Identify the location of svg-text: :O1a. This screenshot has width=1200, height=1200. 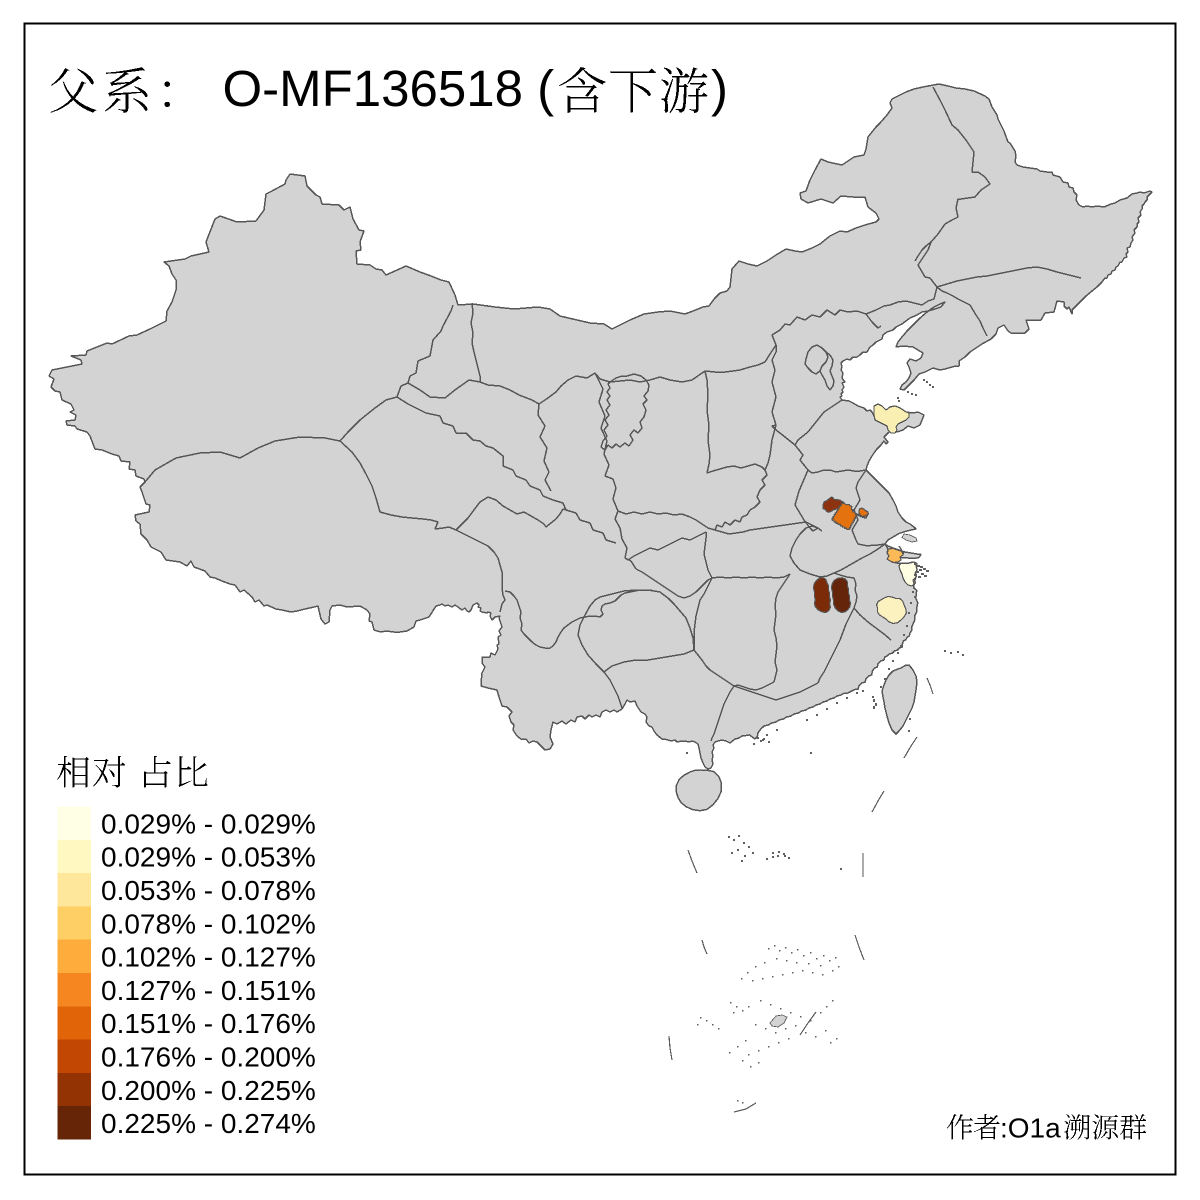
(1030, 1128).